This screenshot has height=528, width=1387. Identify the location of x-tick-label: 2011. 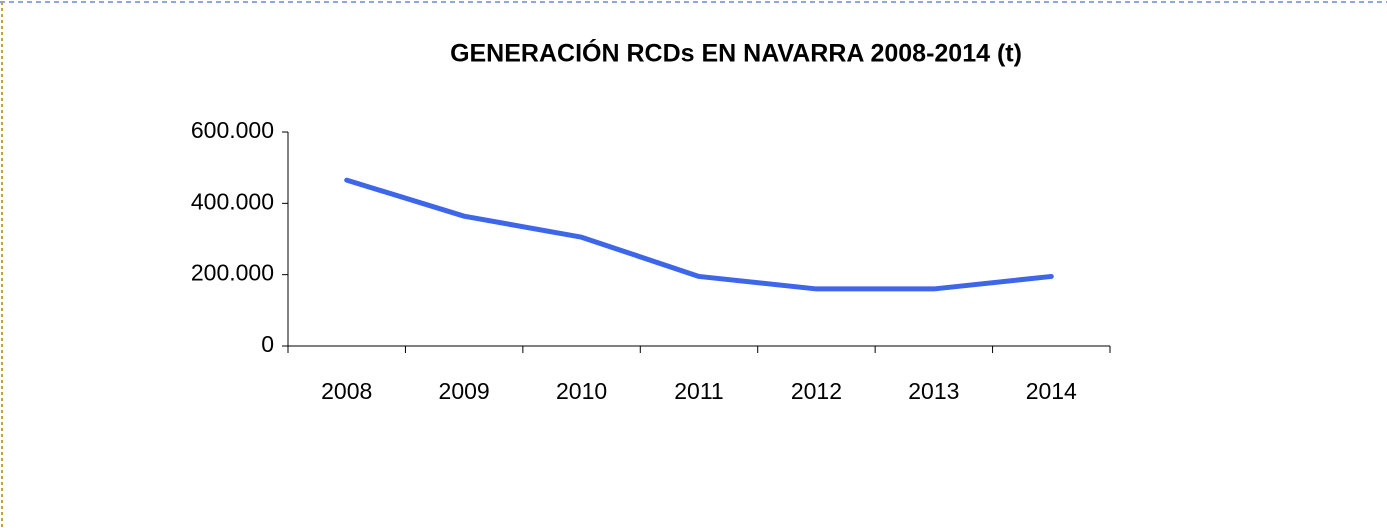
(698, 391).